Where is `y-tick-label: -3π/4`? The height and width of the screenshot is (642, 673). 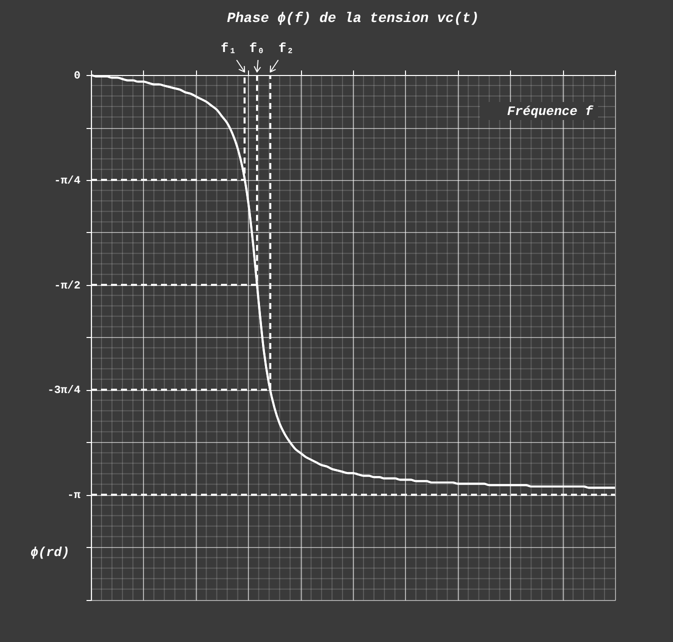 y-tick-label: -3π/4 is located at coordinates (64, 391).